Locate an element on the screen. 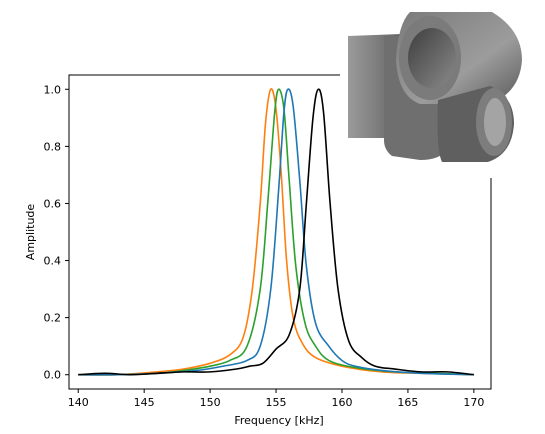 The height and width of the screenshot is (434, 545). lower-tube-bore is located at coordinates (495, 122).